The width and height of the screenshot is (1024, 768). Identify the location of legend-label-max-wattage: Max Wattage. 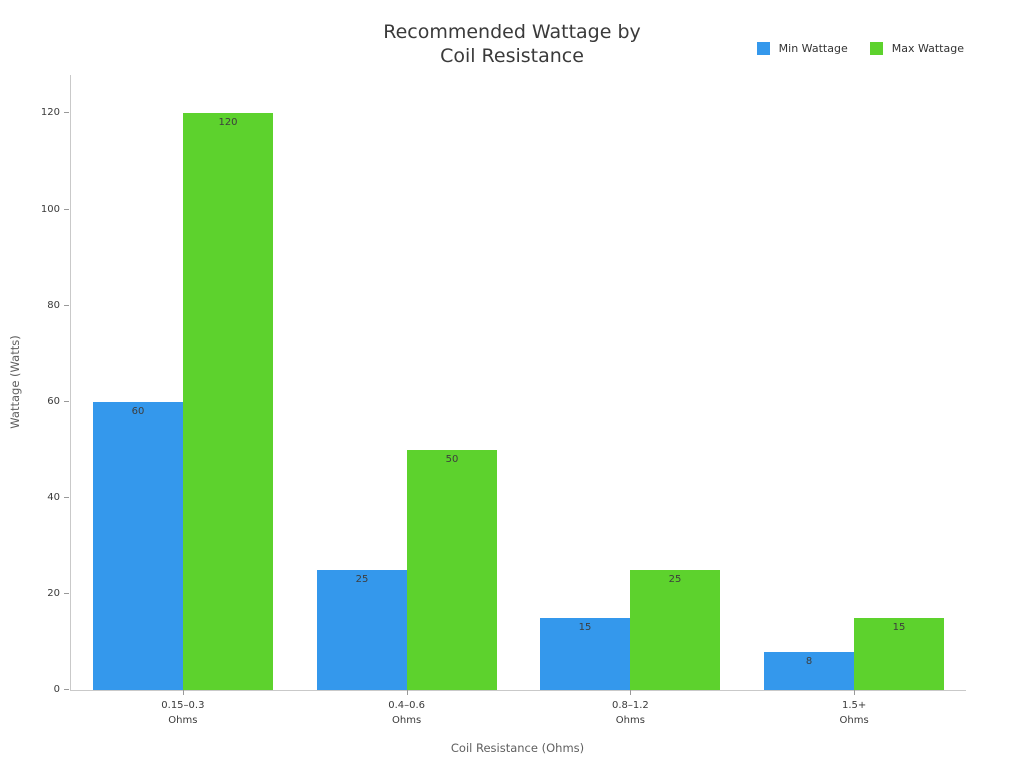
(927, 48).